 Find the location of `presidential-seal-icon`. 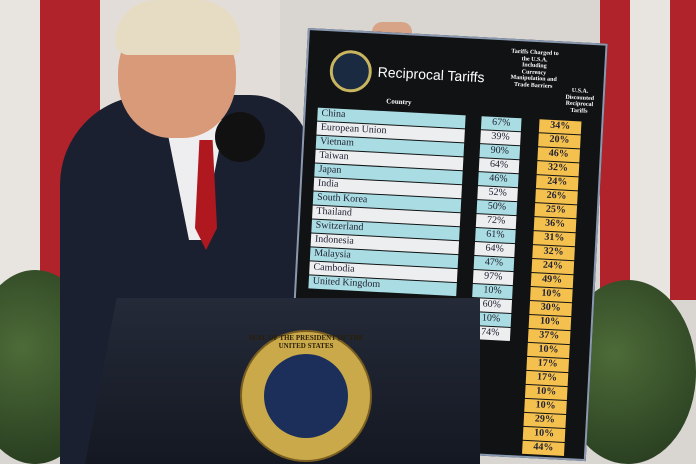

presidential-seal-icon is located at coordinates (350, 71).